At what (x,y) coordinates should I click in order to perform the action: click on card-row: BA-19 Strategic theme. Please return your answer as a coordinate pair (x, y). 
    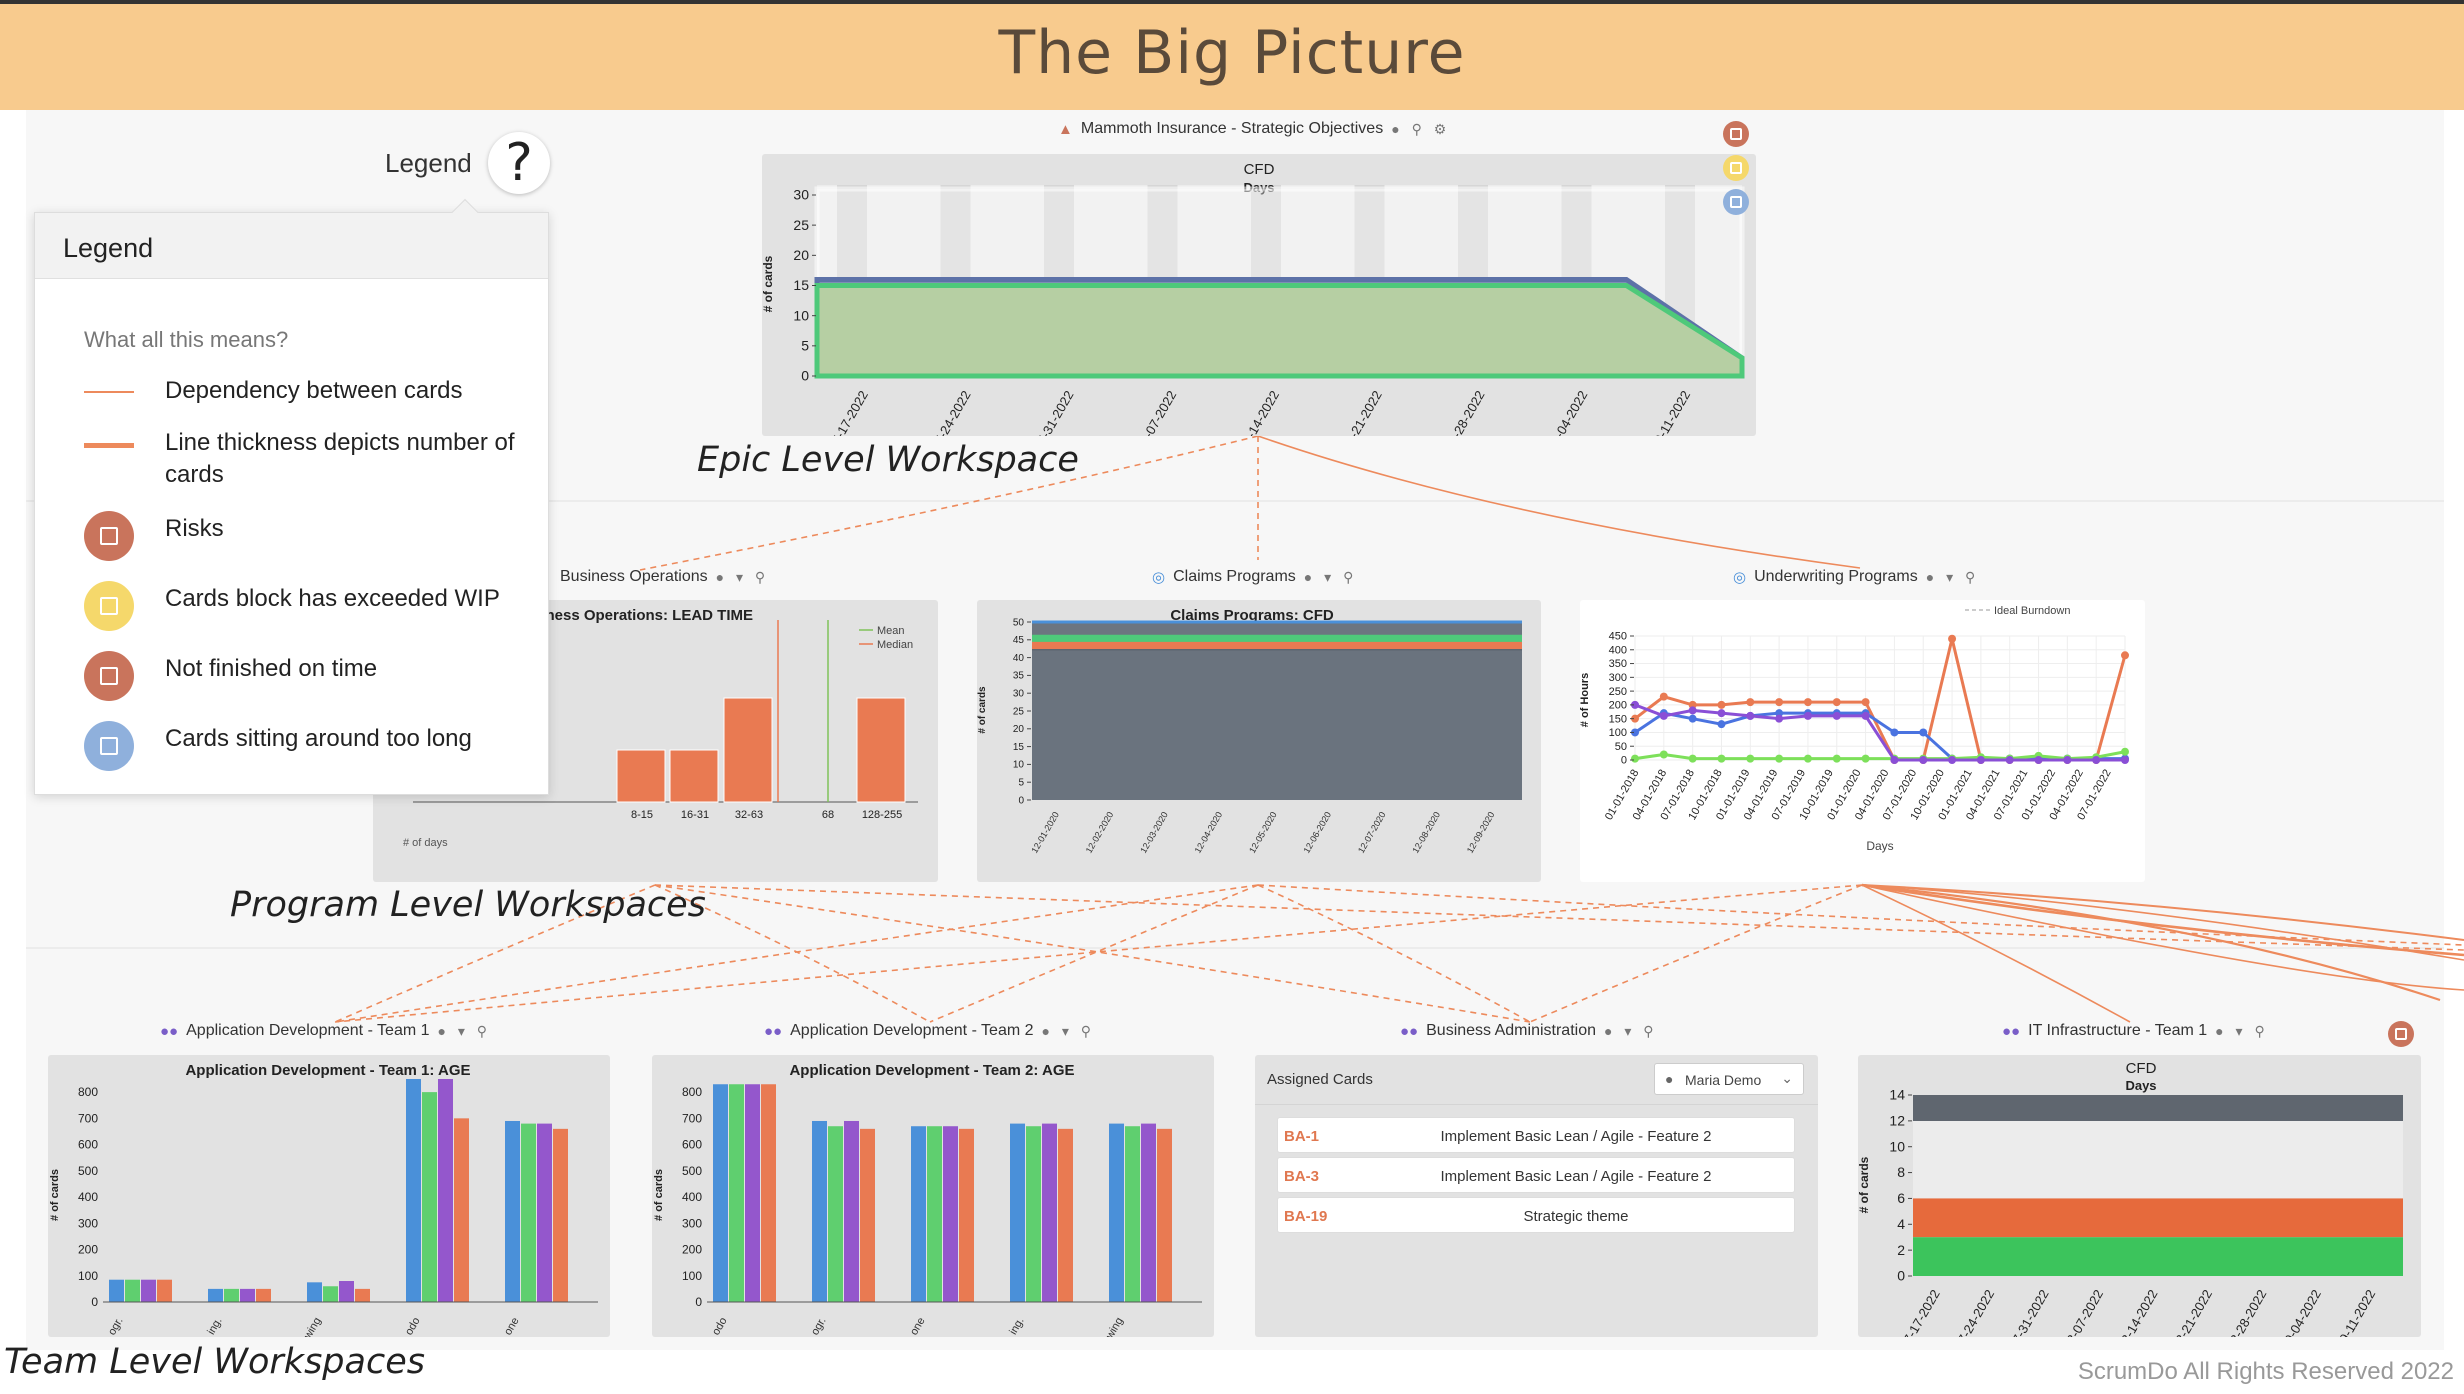
    Looking at the image, I should click on (1536, 1215).